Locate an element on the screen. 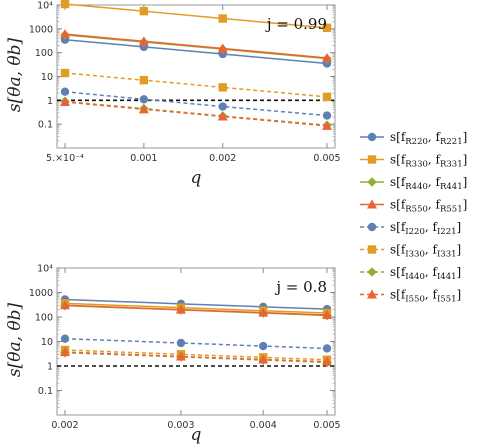 This screenshot has height=447, width=497. x-tick-label: 0.002 is located at coordinates (222, 158).